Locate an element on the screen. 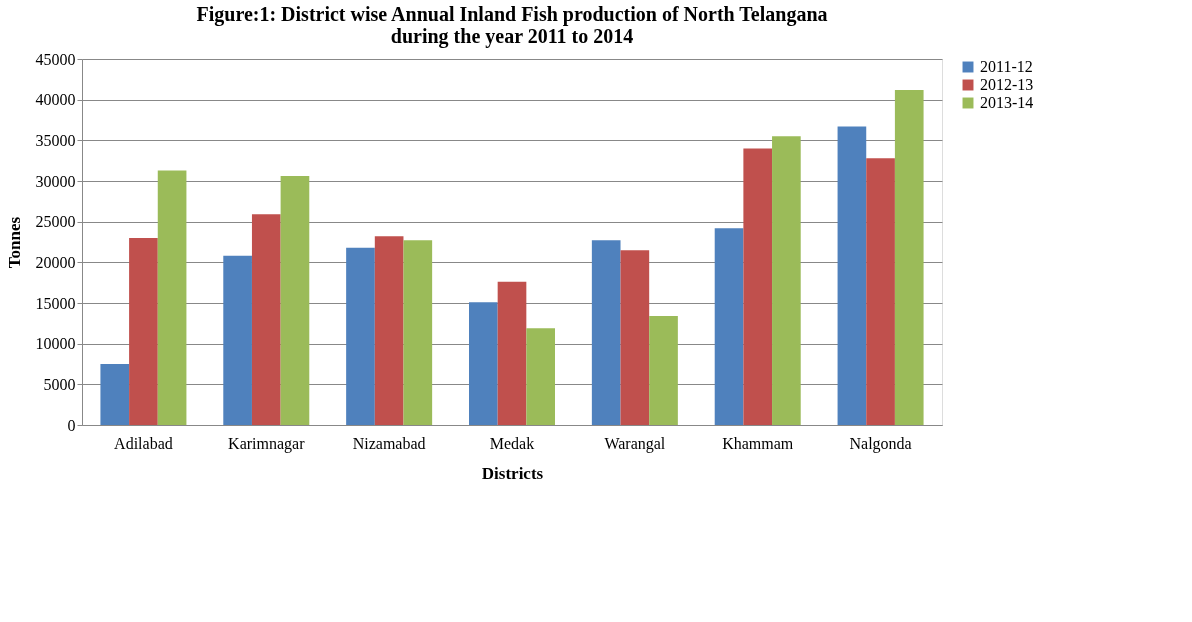 The image size is (1192, 622). y-tick-label: 45000 is located at coordinates (55, 59).